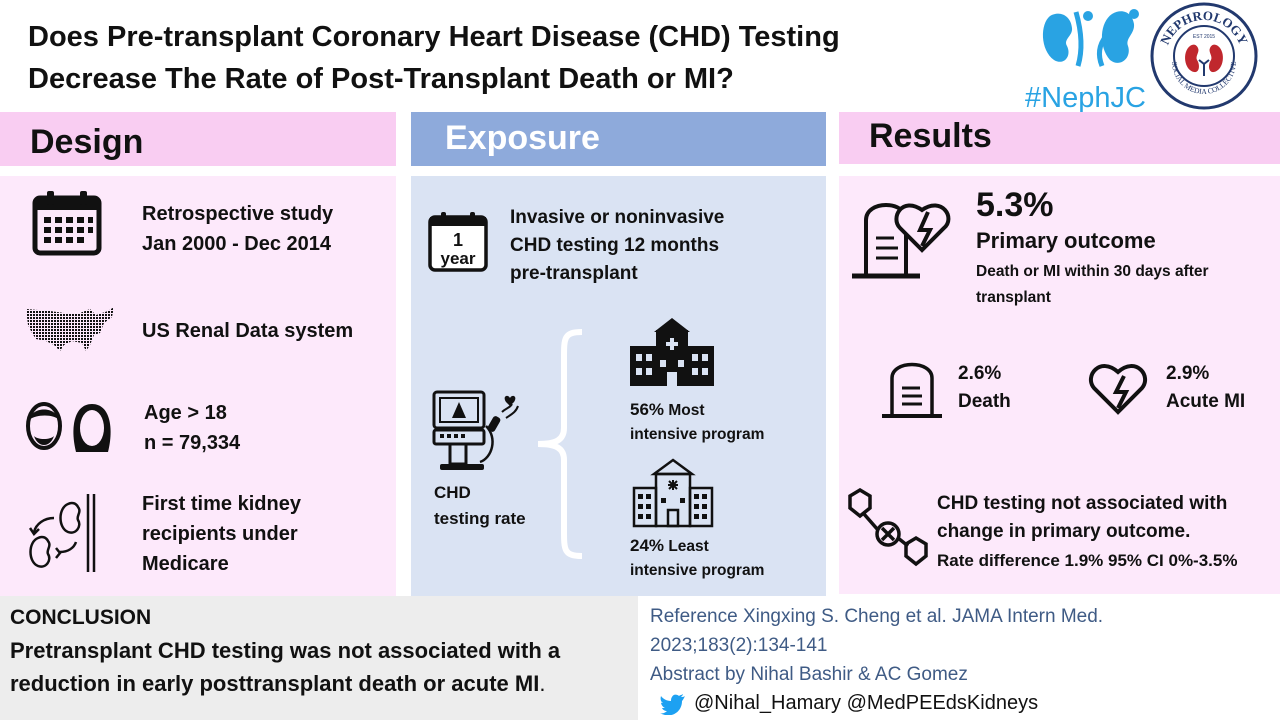 The height and width of the screenshot is (720, 1280). What do you see at coordinates (1092, 37) in the screenshot?
I see `nephjc-kidney-logo-icon` at bounding box center [1092, 37].